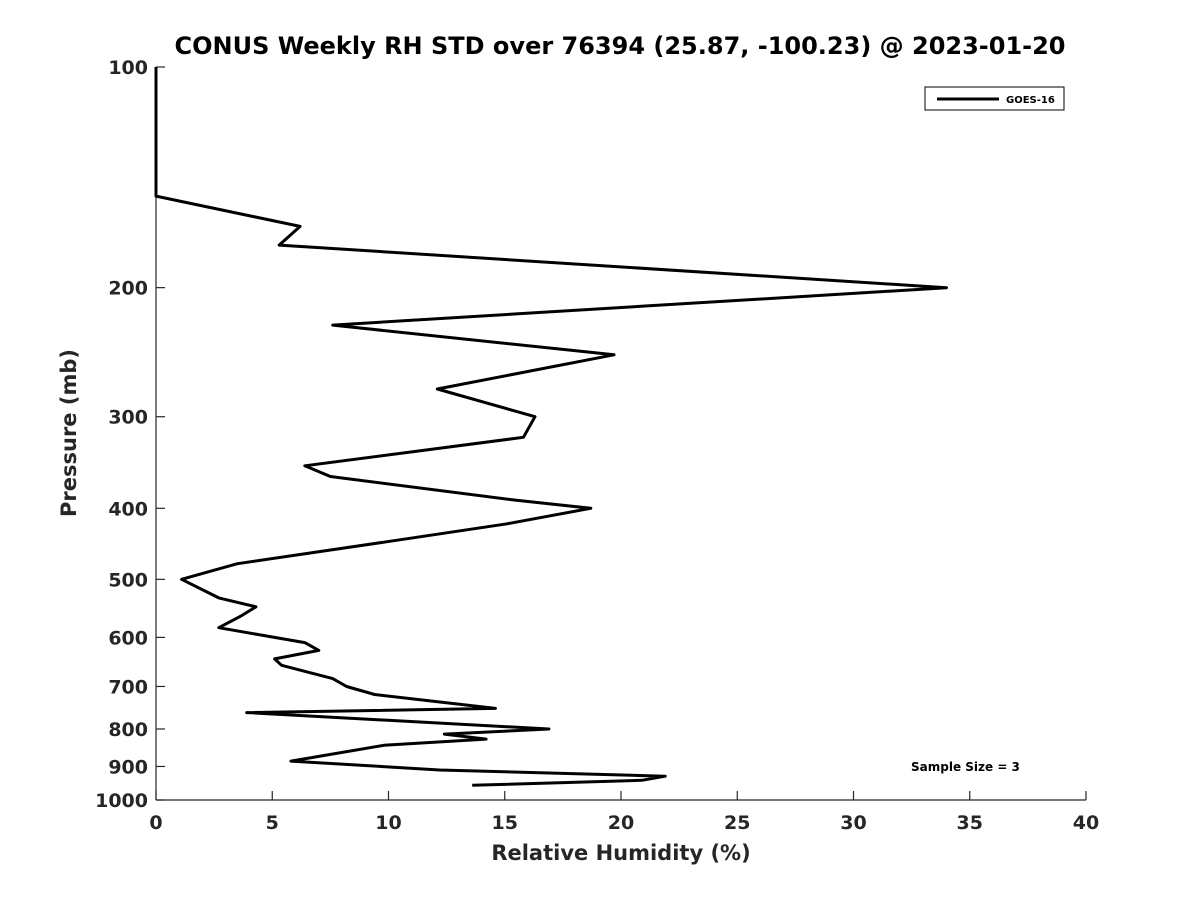 This screenshot has height=900, width=1200. Describe the element at coordinates (272, 823) in the screenshot. I see `x-tick-label: 5` at that location.